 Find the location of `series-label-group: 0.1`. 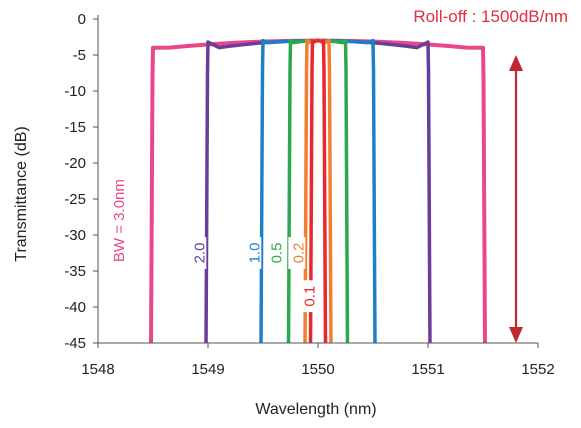

series-label-group: 0.1 is located at coordinates (308, 296).